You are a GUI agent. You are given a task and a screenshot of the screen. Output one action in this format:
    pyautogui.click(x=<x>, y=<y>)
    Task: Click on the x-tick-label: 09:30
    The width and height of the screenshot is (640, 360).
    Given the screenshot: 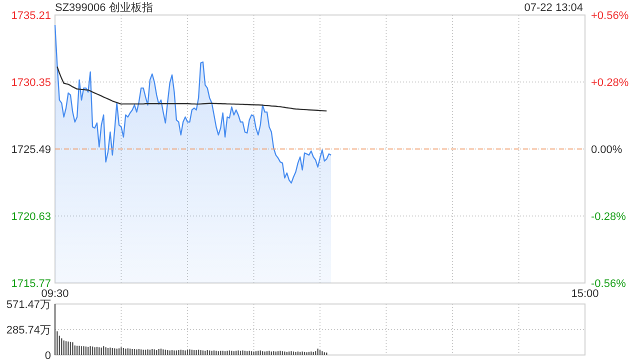 What is the action you would take?
    pyautogui.click(x=55, y=294)
    